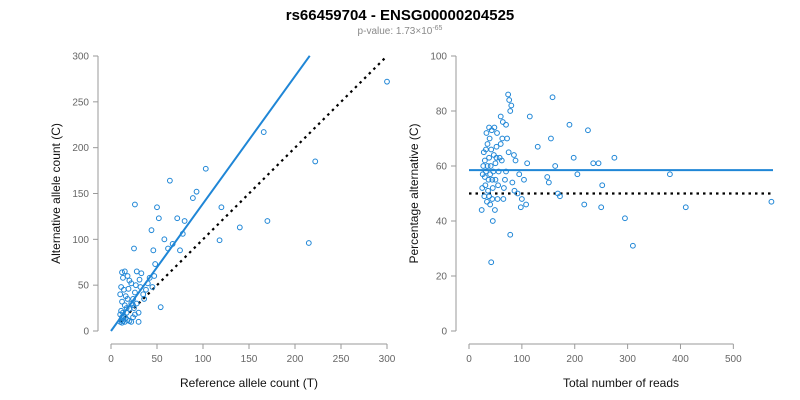 This screenshot has height=400, width=800. I want to click on chart-title: rs66459704 - ENSG00000204525, so click(400, 15).